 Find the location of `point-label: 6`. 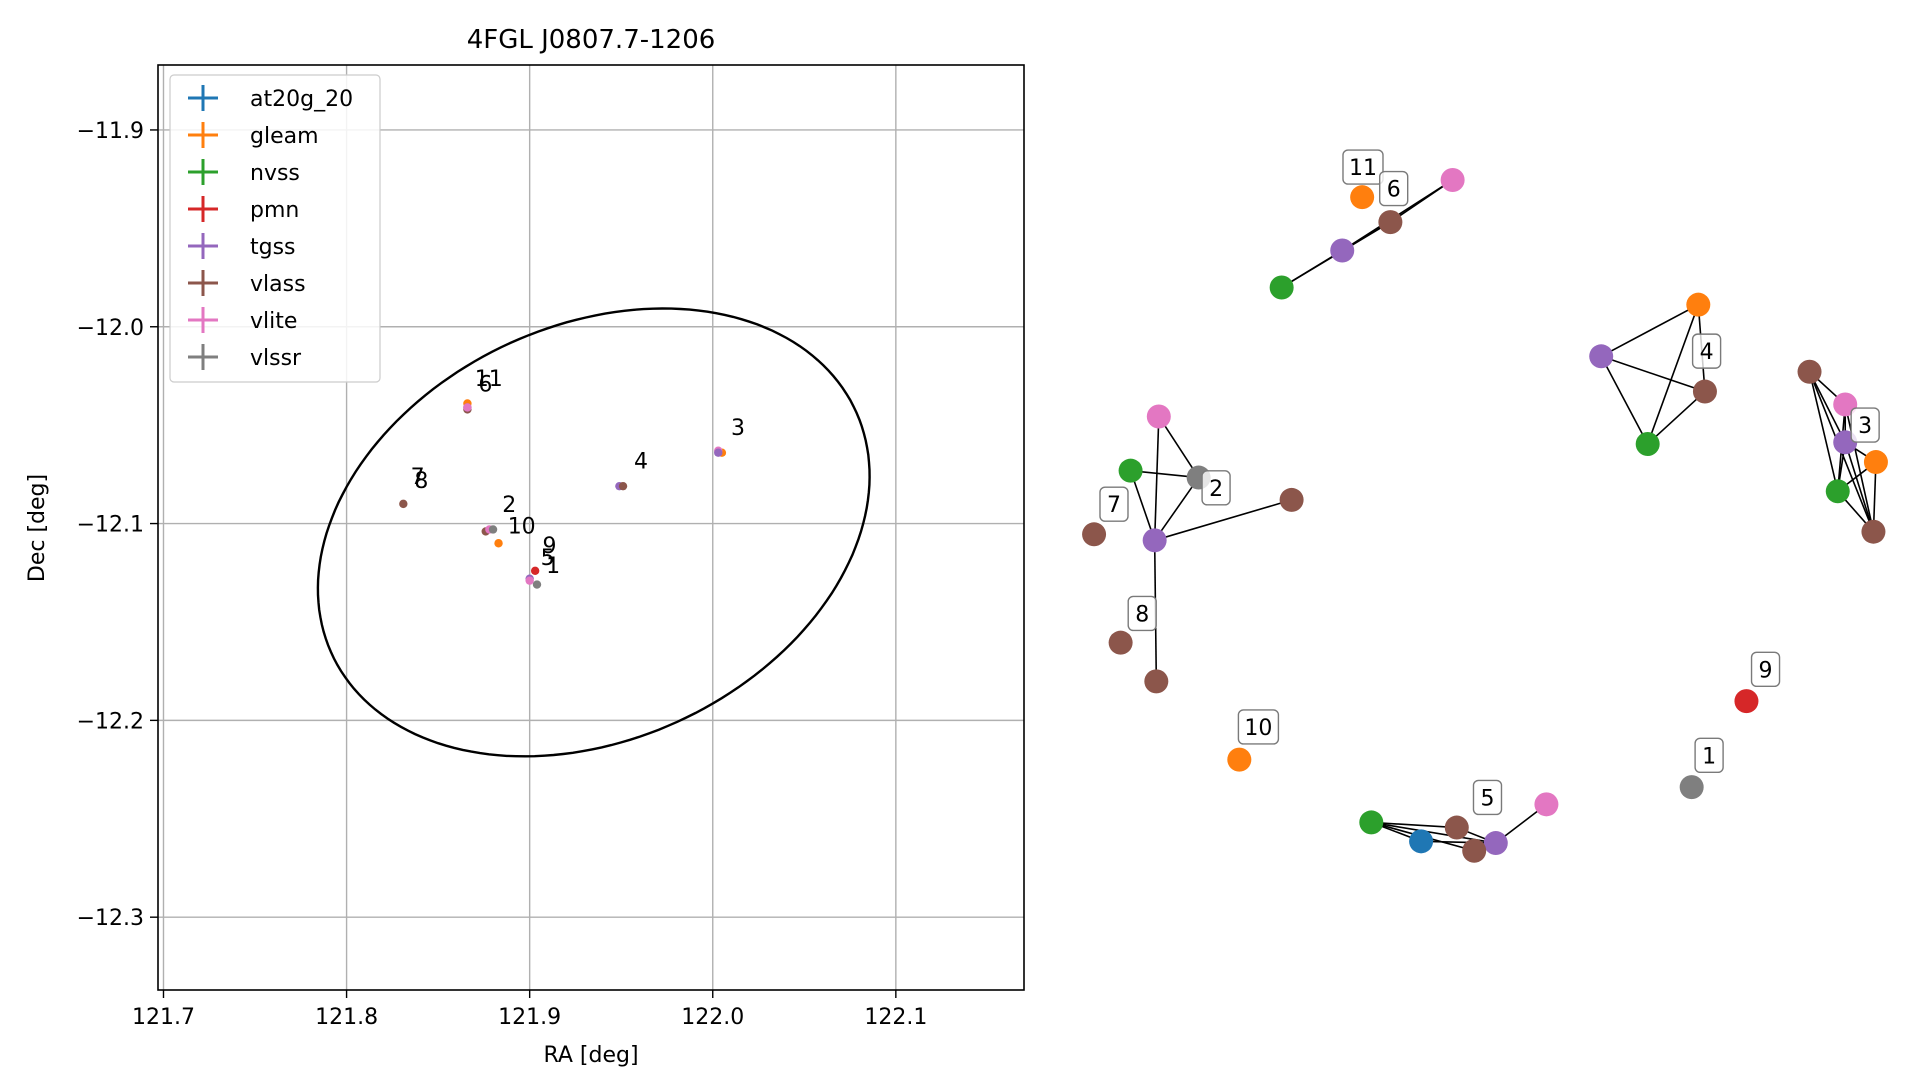

point-label: 6 is located at coordinates (485, 385).